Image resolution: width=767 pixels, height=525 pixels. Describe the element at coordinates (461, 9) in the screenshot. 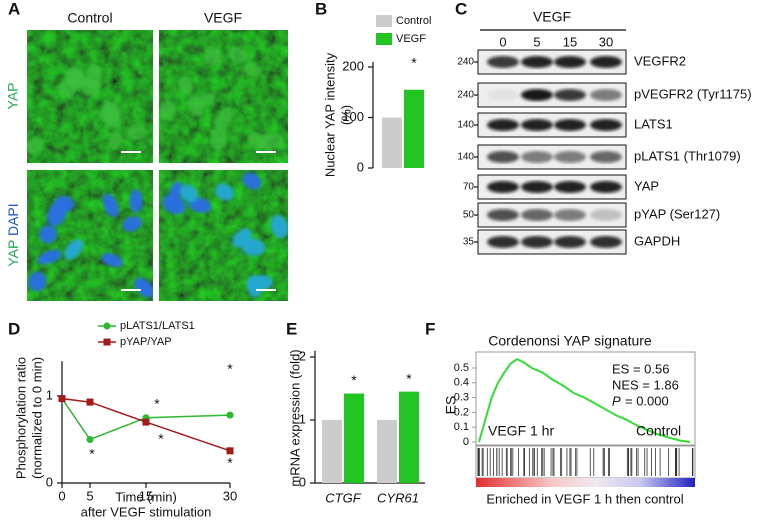

I see `panel-label: C` at that location.